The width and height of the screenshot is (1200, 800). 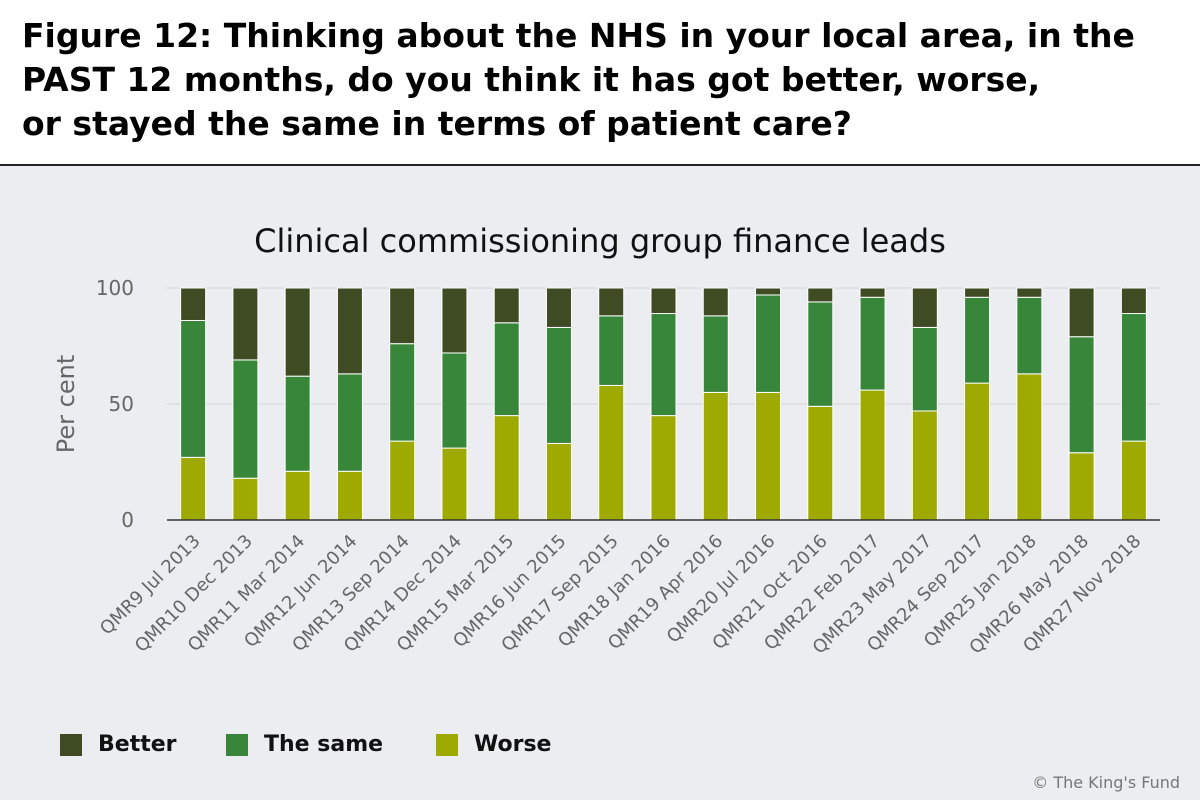 I want to click on legend-swatch-worse, so click(x=447, y=745).